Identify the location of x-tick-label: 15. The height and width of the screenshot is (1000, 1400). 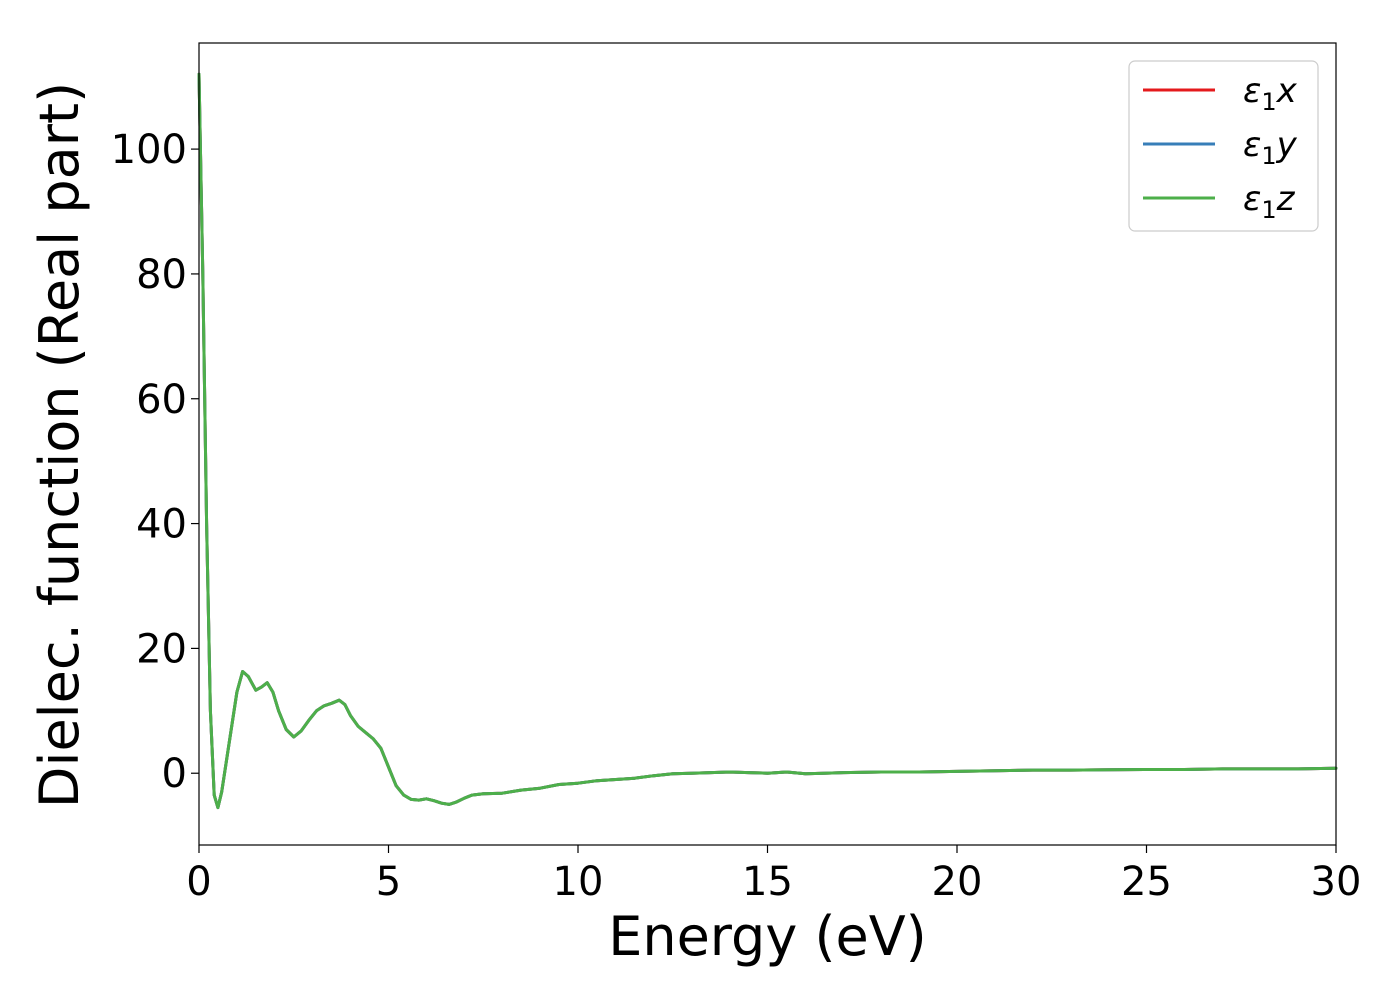
(767, 882).